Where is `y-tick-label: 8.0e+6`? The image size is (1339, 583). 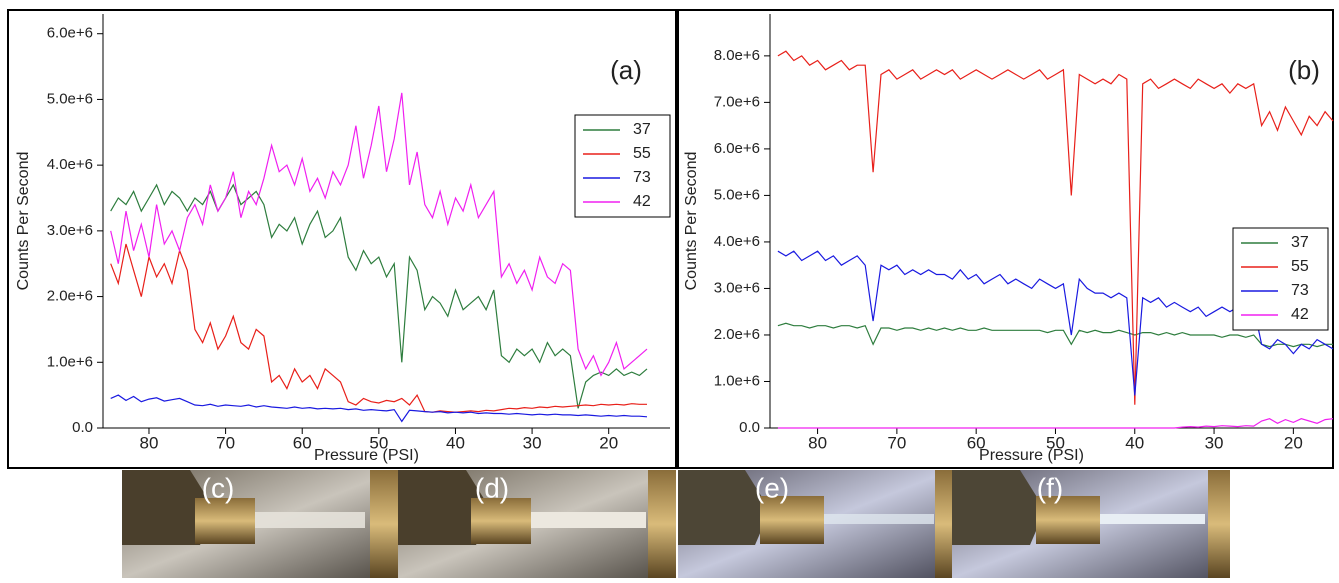 y-tick-label: 8.0e+6 is located at coordinates (737, 55).